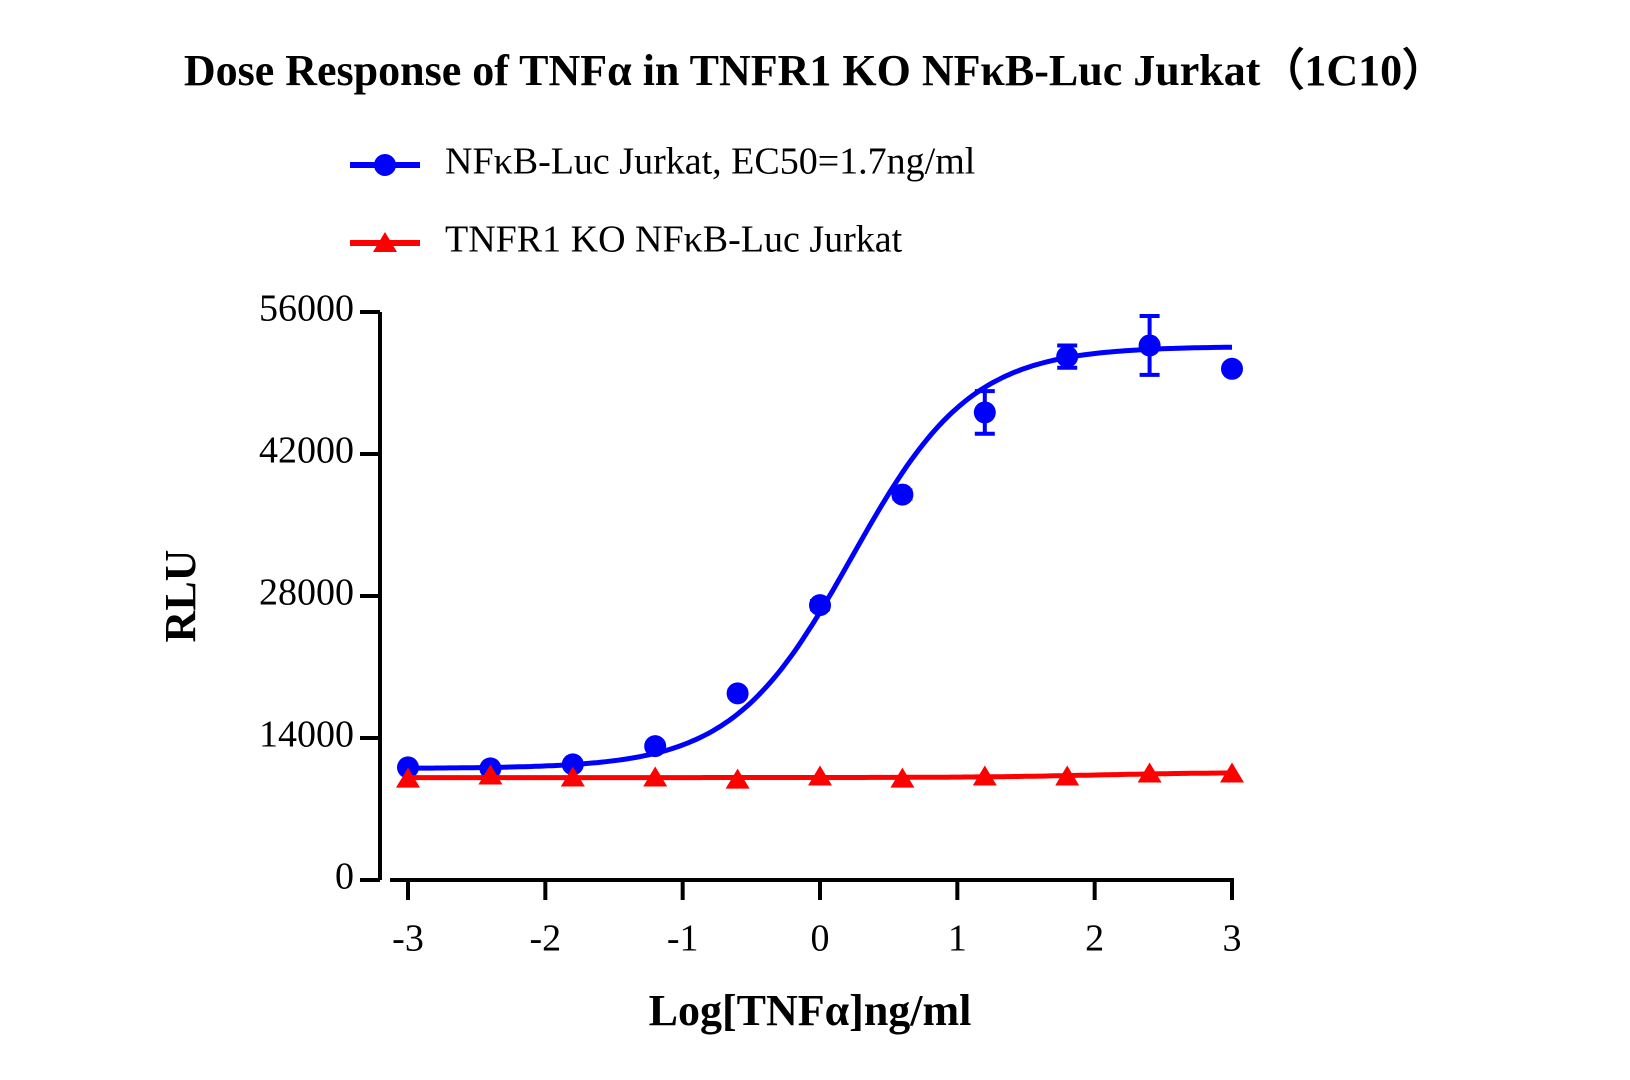  What do you see at coordinates (344, 877) in the screenshot?
I see `y-tick-label: 0` at bounding box center [344, 877].